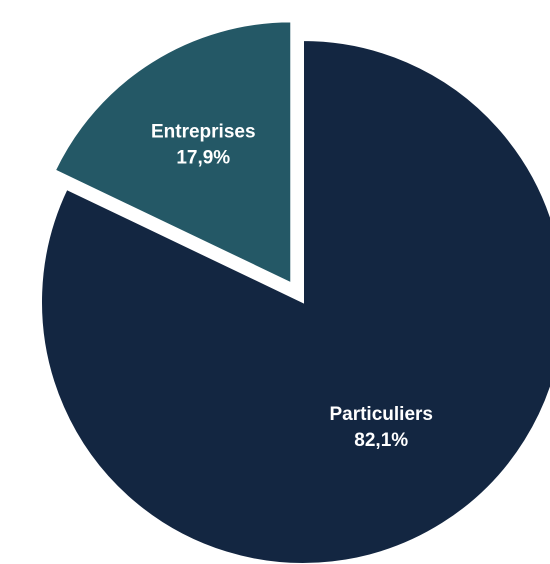 Image resolution: width=550 pixels, height=564 pixels. Describe the element at coordinates (381, 440) in the screenshot. I see `slice-value-label: 82,1%` at that location.